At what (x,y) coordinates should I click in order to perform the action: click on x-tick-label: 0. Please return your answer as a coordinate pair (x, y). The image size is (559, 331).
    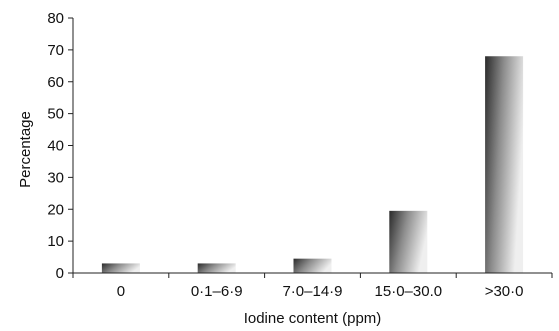
    Looking at the image, I should click on (121, 291).